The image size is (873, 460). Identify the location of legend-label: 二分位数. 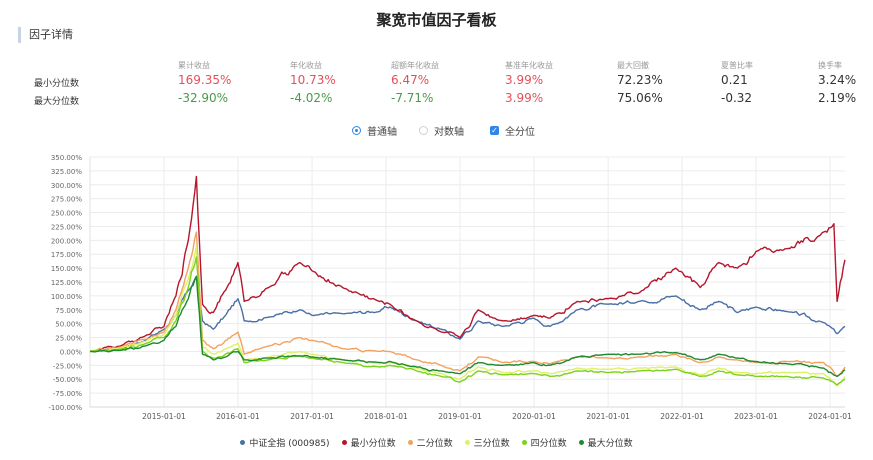
(434, 443).